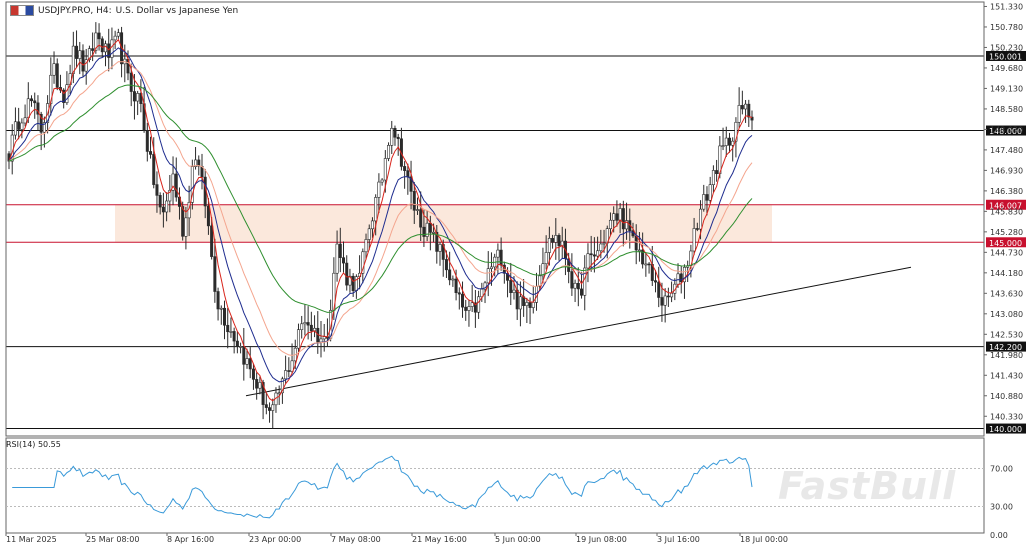  Describe the element at coordinates (1006, 211) in the screenshot. I see `y-tick-label-10: 145.830` at that location.